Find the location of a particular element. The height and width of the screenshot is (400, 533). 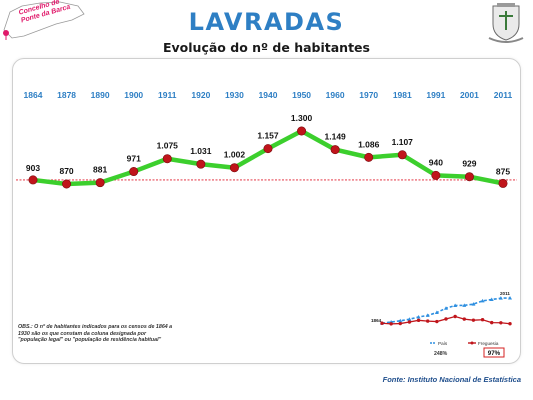

year-label: 1890 is located at coordinates (100, 95).